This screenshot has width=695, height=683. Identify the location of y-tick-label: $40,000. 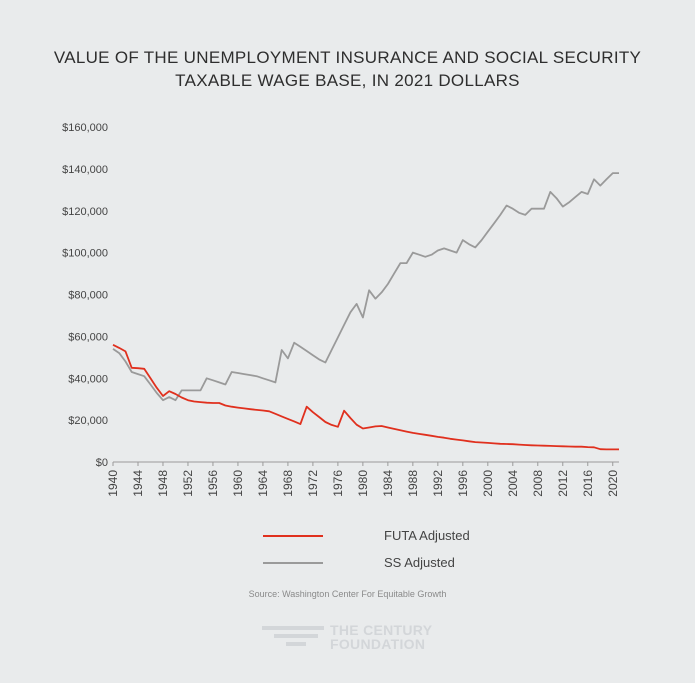
(88, 379).